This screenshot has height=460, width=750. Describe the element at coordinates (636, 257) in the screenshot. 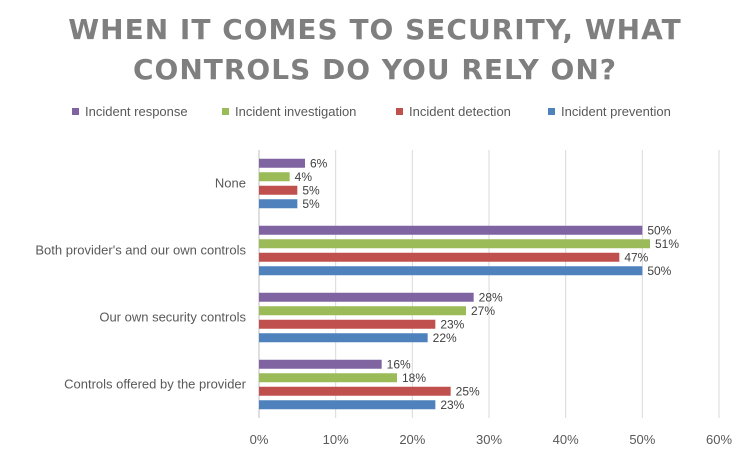

I see `data-label-incident-detection-both-provider-s-and-our-own-controls: 47%` at that location.